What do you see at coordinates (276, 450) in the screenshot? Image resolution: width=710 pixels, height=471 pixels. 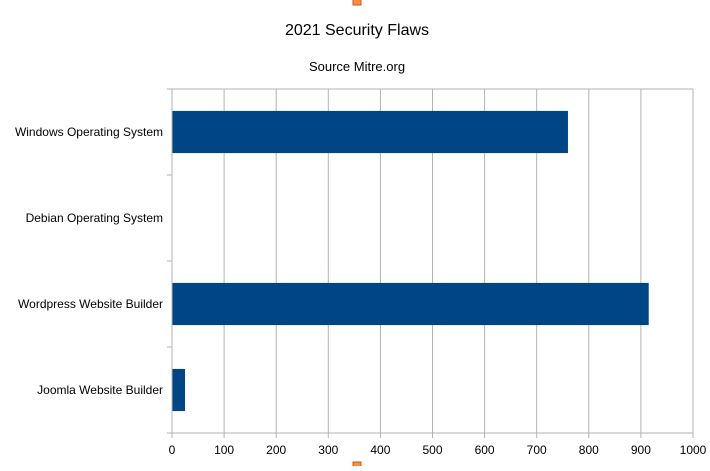 I see `x-tick-label-200: 200` at bounding box center [276, 450].